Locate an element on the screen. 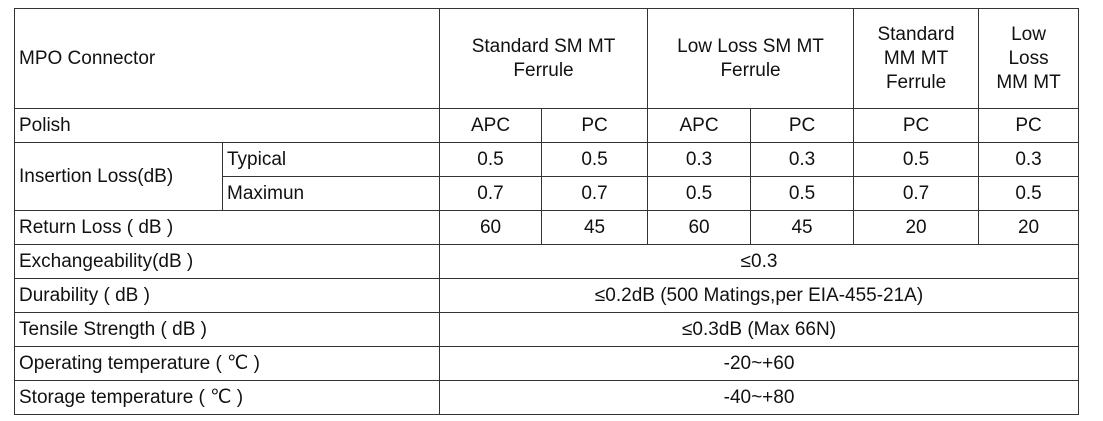 This screenshot has height=421, width=1103. row-label: Storage temperature ( ℃ ) is located at coordinates (227, 397).